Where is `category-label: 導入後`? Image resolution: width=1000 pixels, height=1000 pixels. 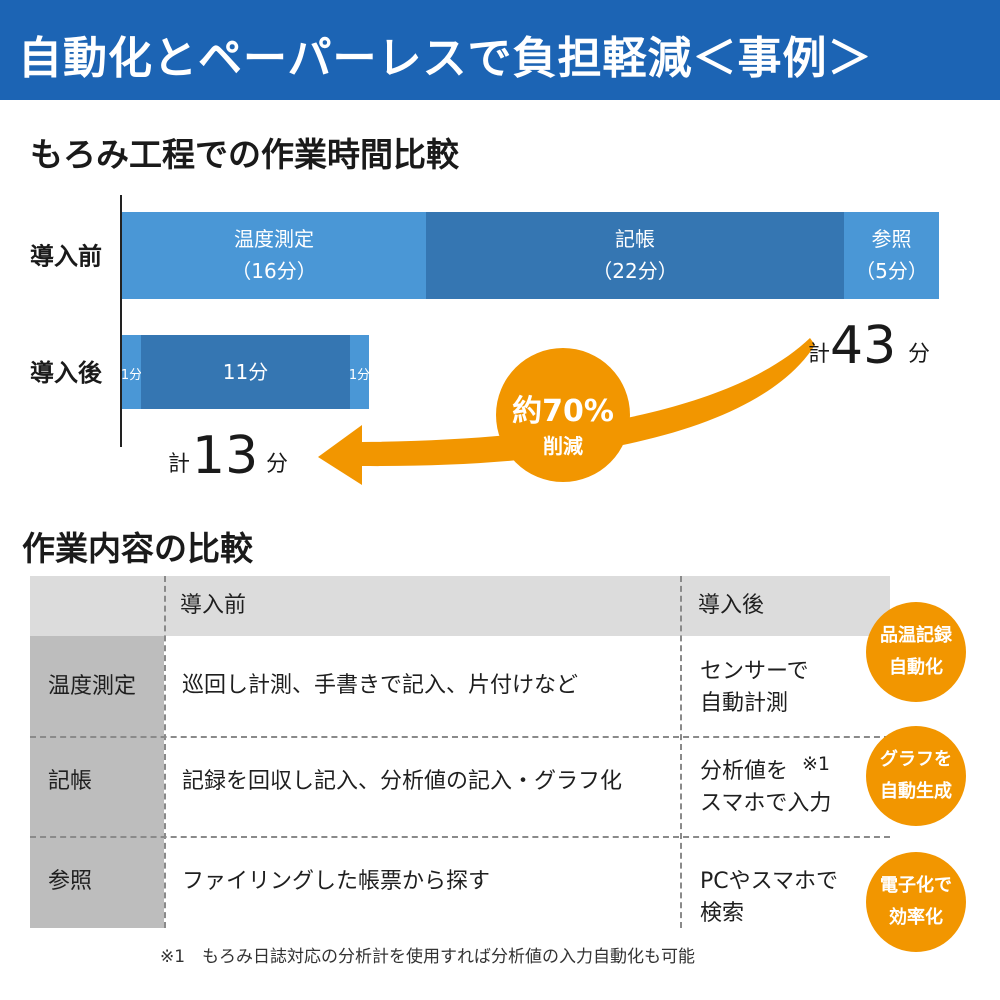 category-label: 導入後 is located at coordinates (66, 373).